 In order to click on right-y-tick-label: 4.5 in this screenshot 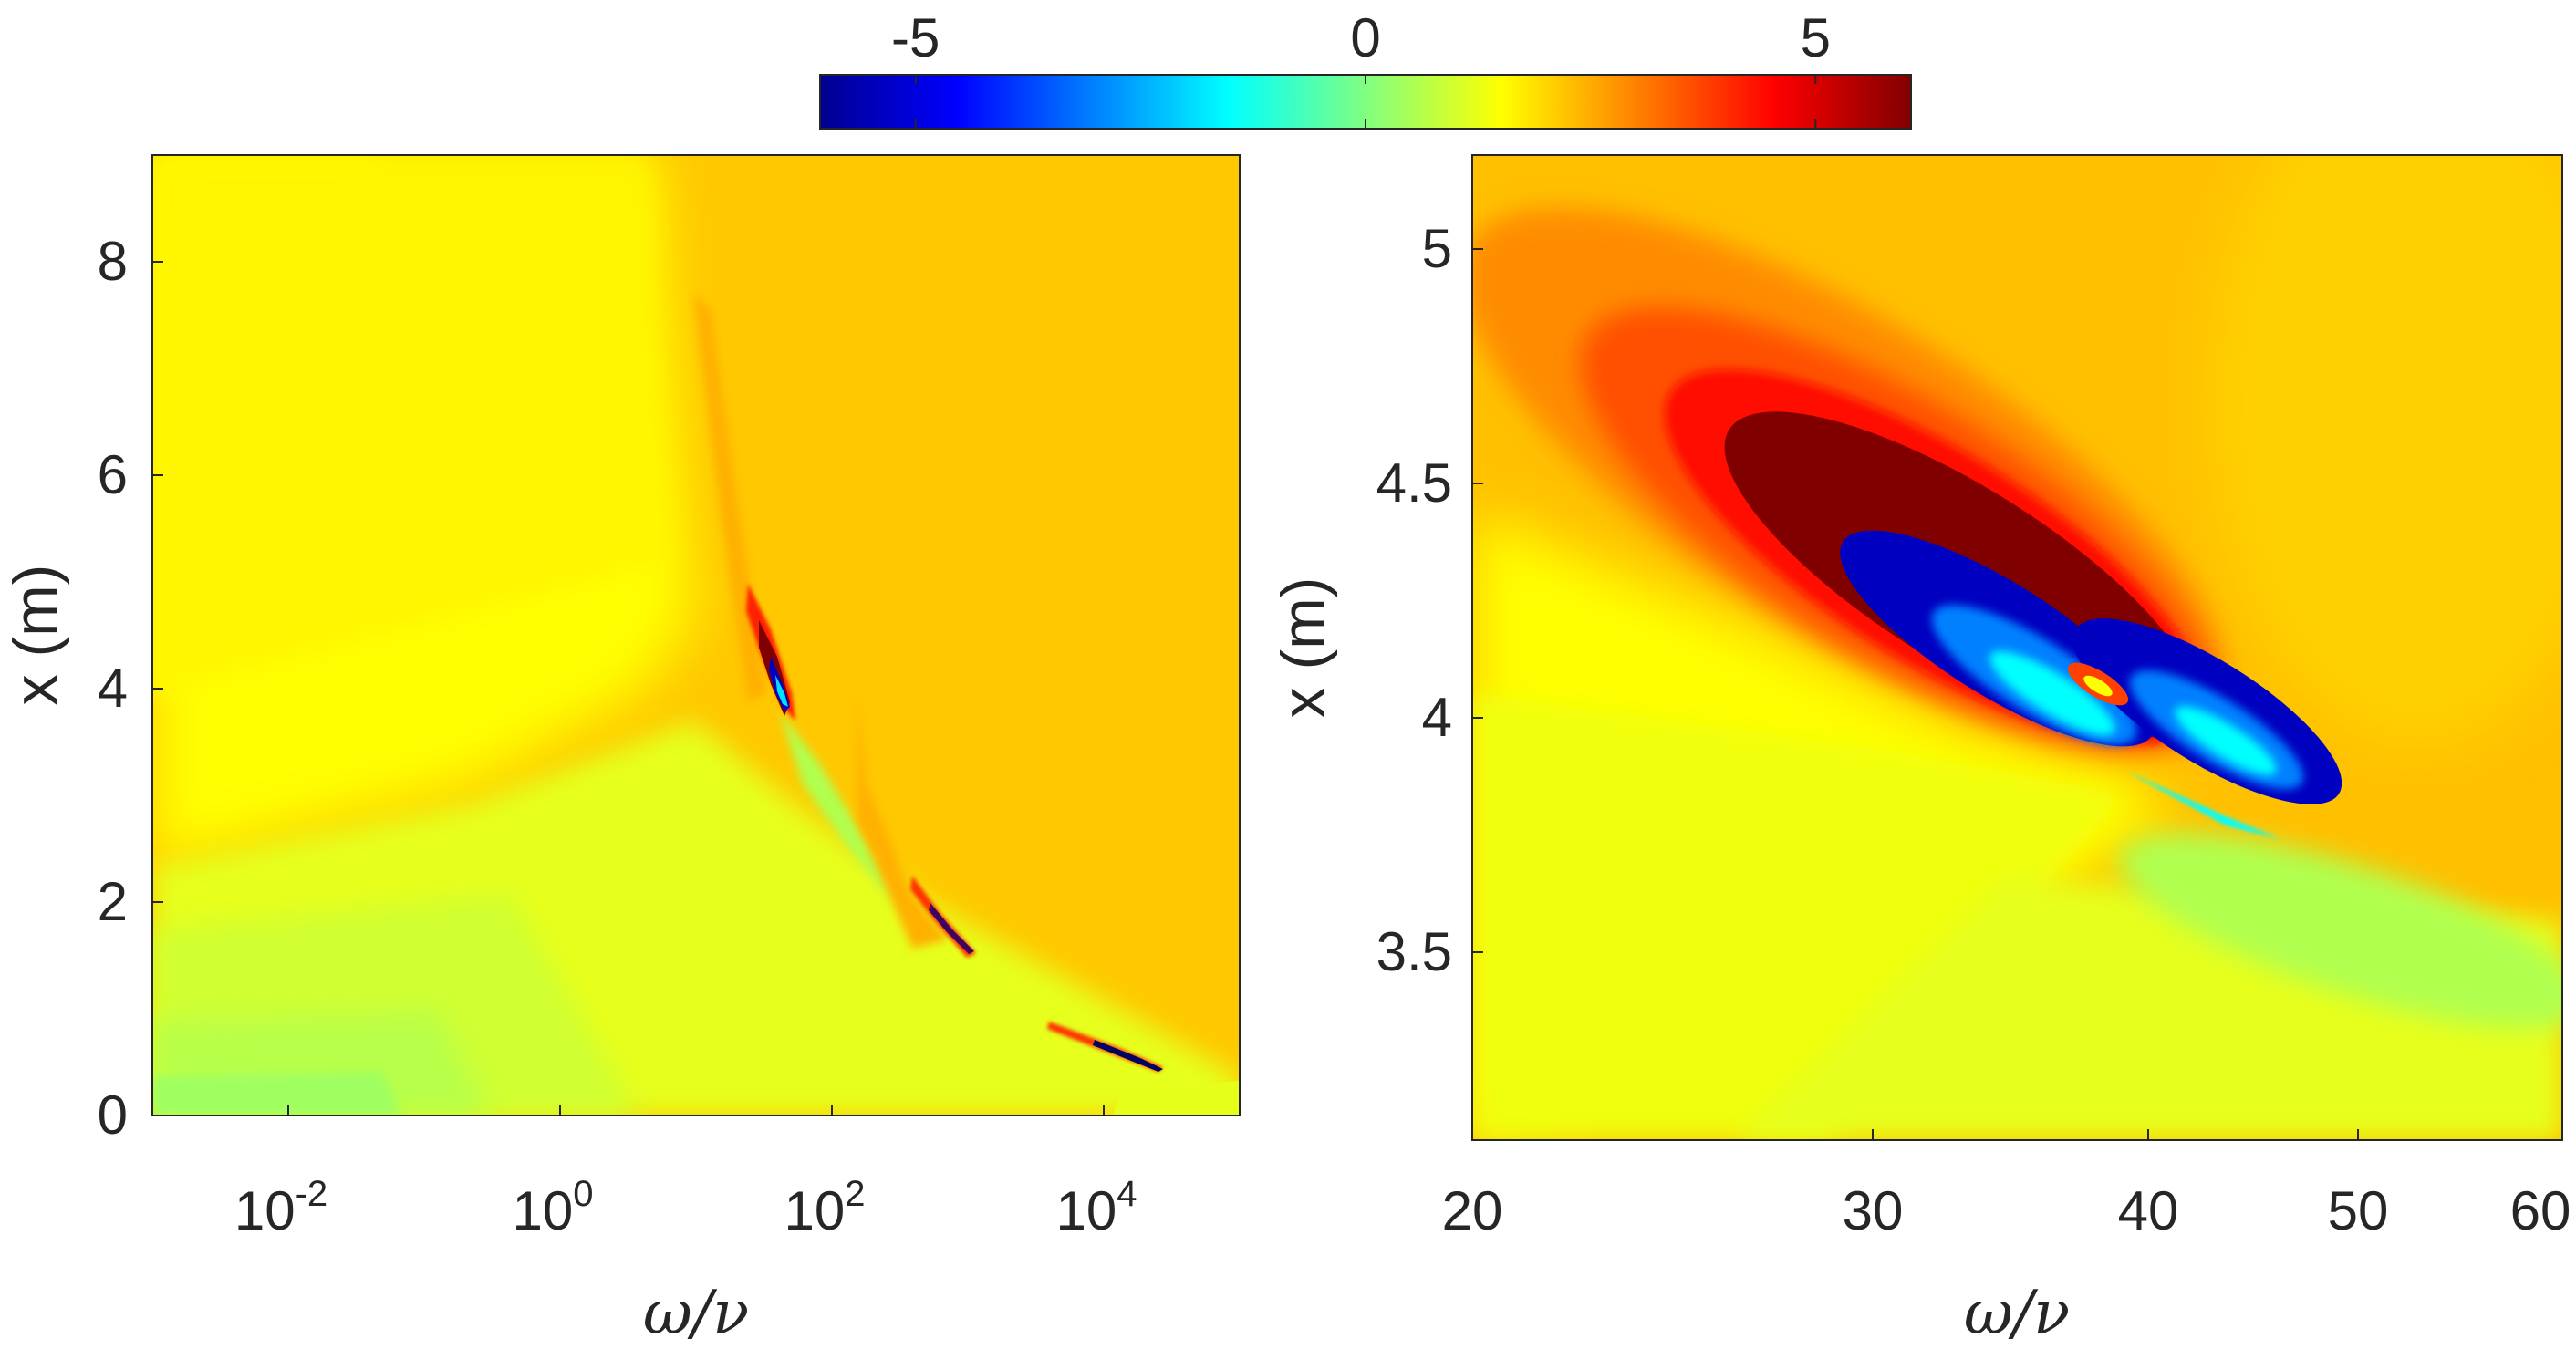, I will do `click(1414, 483)`.